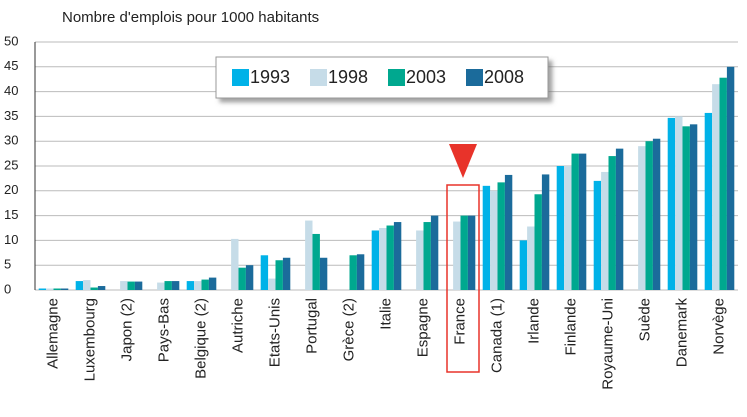 The height and width of the screenshot is (417, 747). Describe the element at coordinates (533, 321) in the screenshot. I see `x-tick-label: Irlande` at that location.